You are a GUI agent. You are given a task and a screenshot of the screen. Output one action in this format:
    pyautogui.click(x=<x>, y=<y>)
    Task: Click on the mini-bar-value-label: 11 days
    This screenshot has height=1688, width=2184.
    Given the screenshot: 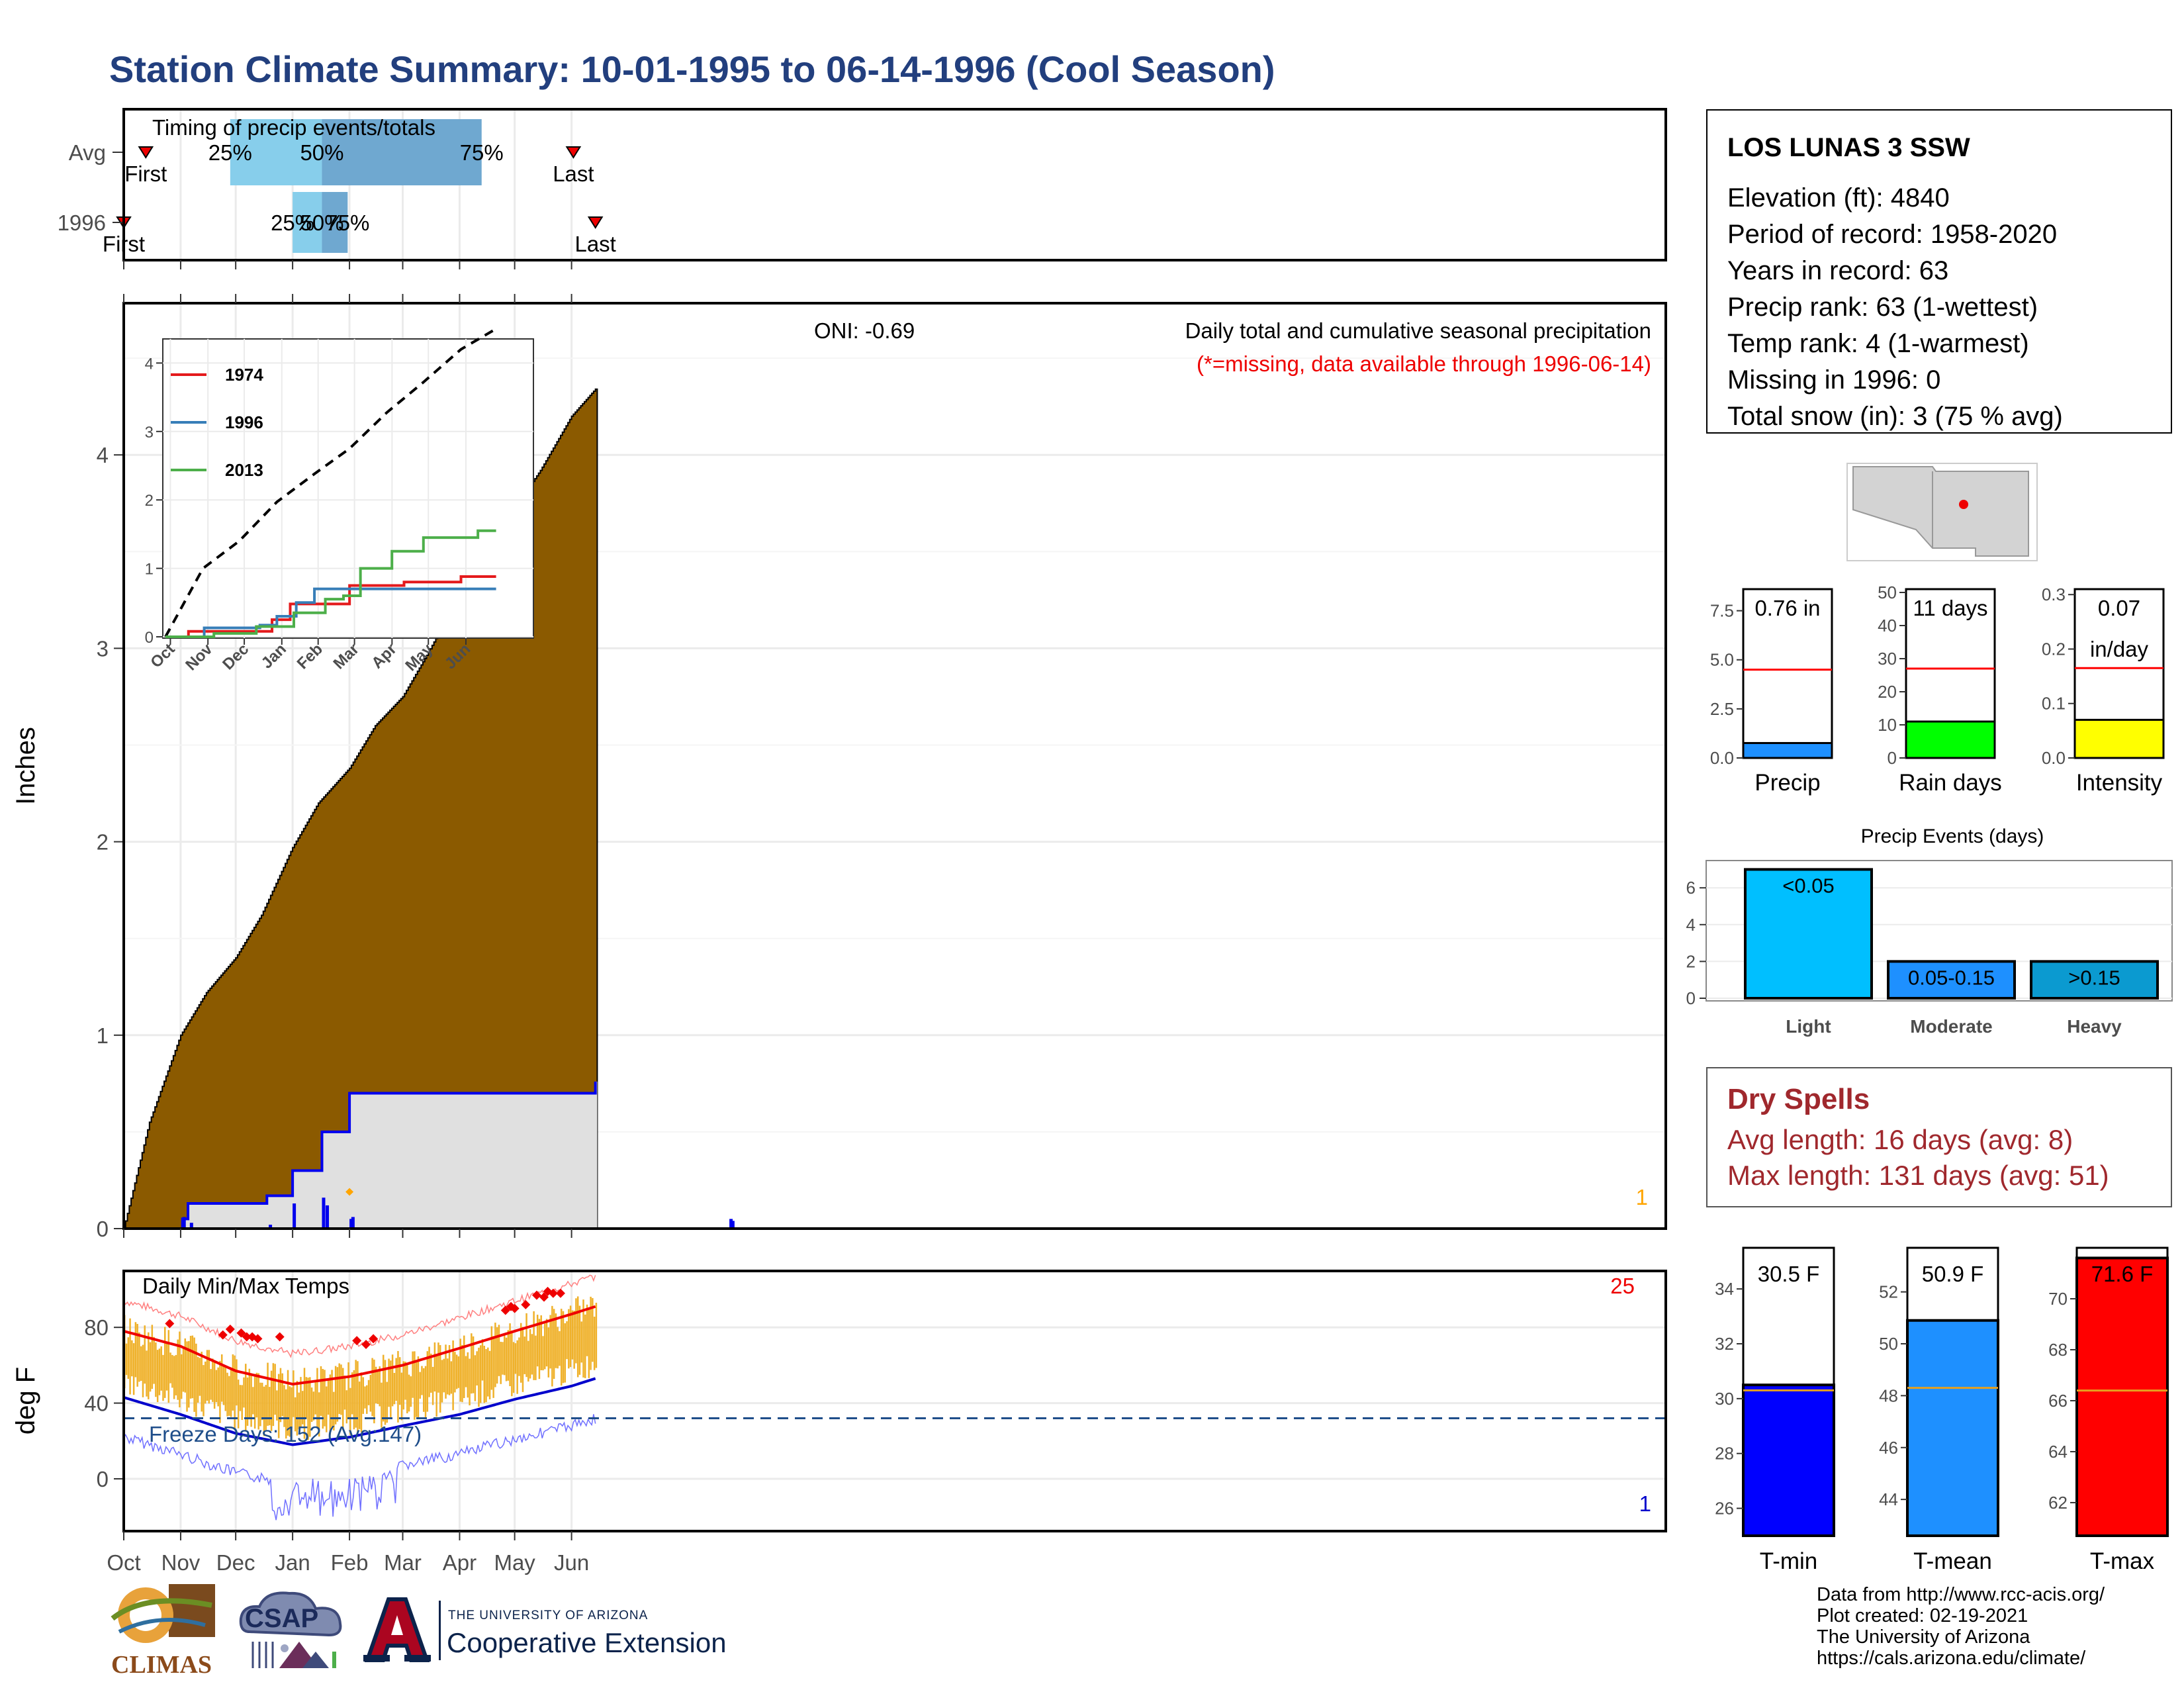 What is the action you would take?
    pyautogui.click(x=1950, y=608)
    